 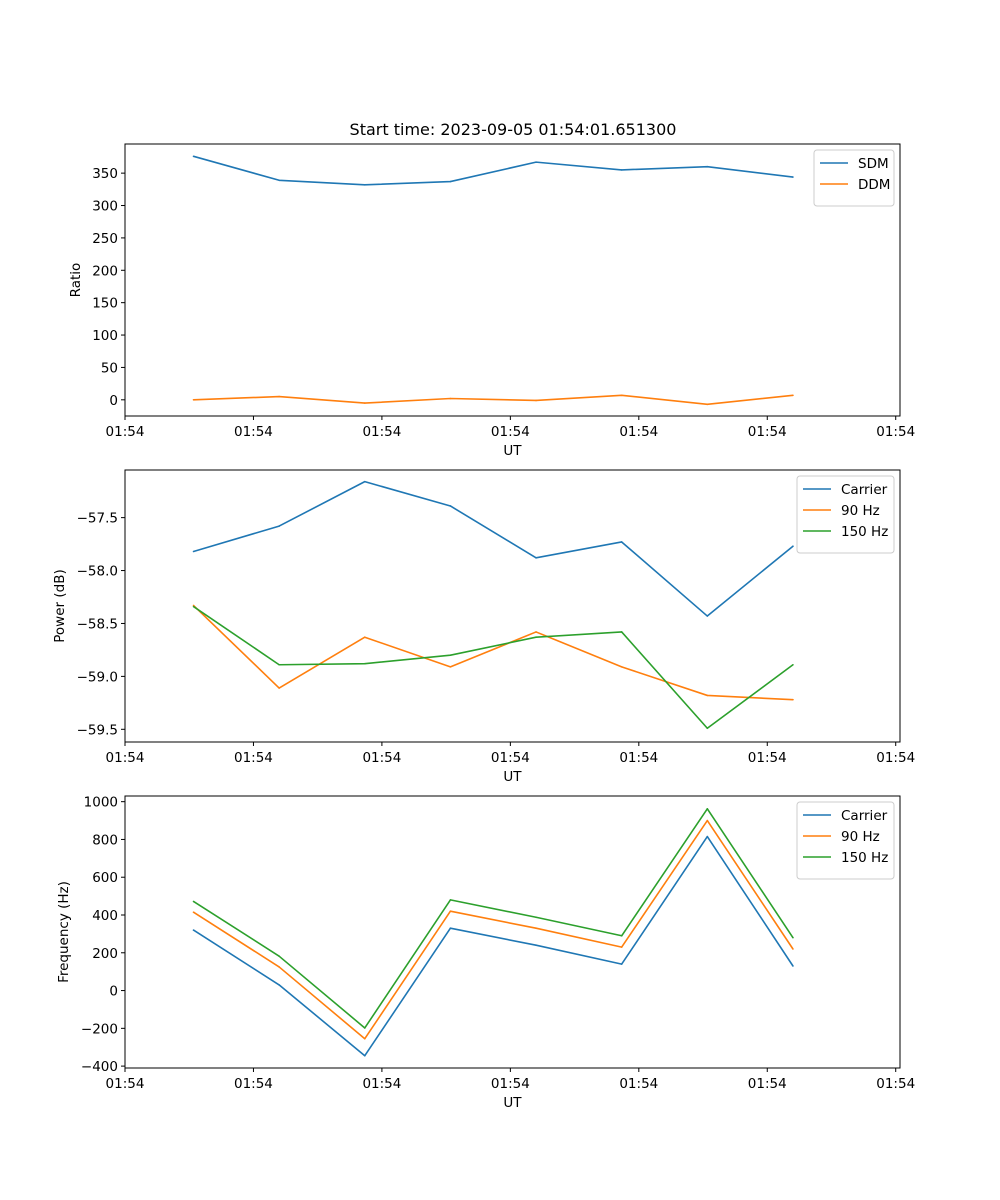 What do you see at coordinates (60, 605) in the screenshot?
I see `y-axis-label: Power (dB)` at bounding box center [60, 605].